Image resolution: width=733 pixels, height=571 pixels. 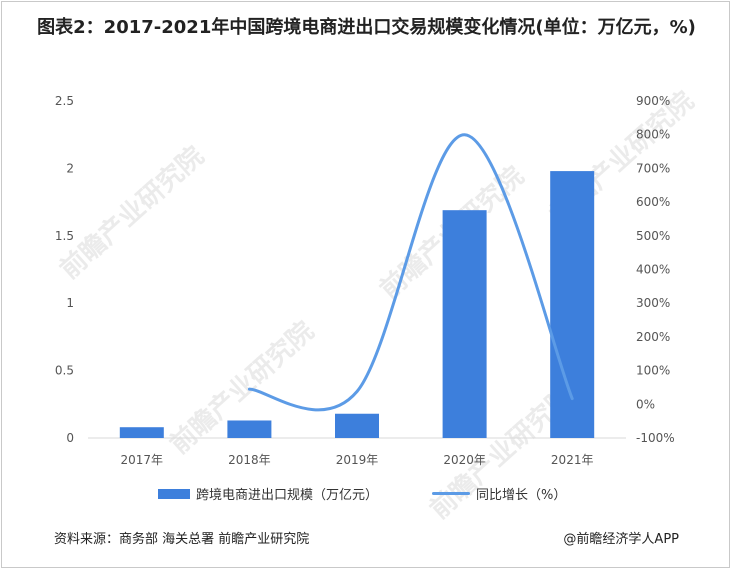 I want to click on y-right-tick-label: 700%, so click(x=653, y=168).